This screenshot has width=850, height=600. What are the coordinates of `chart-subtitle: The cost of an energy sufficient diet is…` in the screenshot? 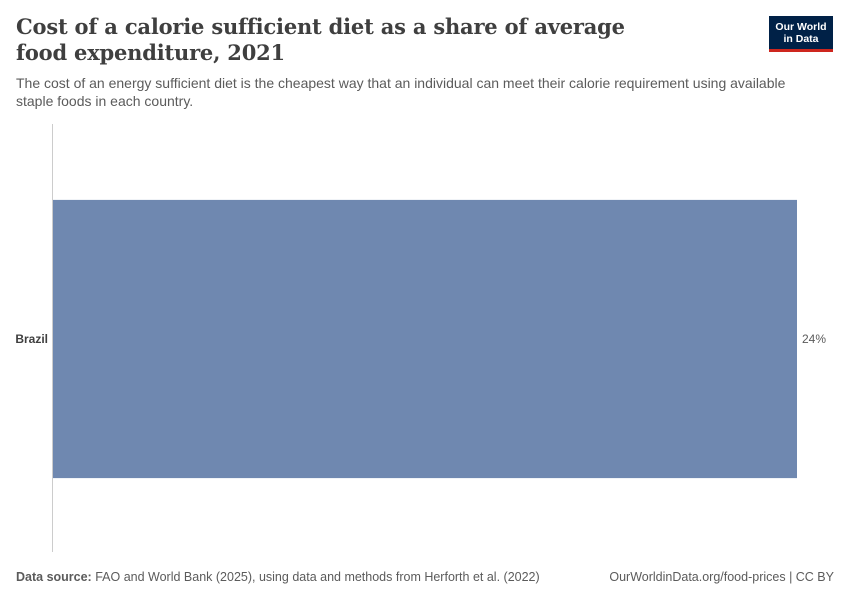 It's located at (401, 92).